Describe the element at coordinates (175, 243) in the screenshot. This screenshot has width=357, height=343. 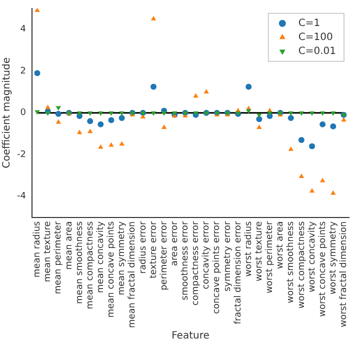
I see `x-tick-label: area error` at that location.